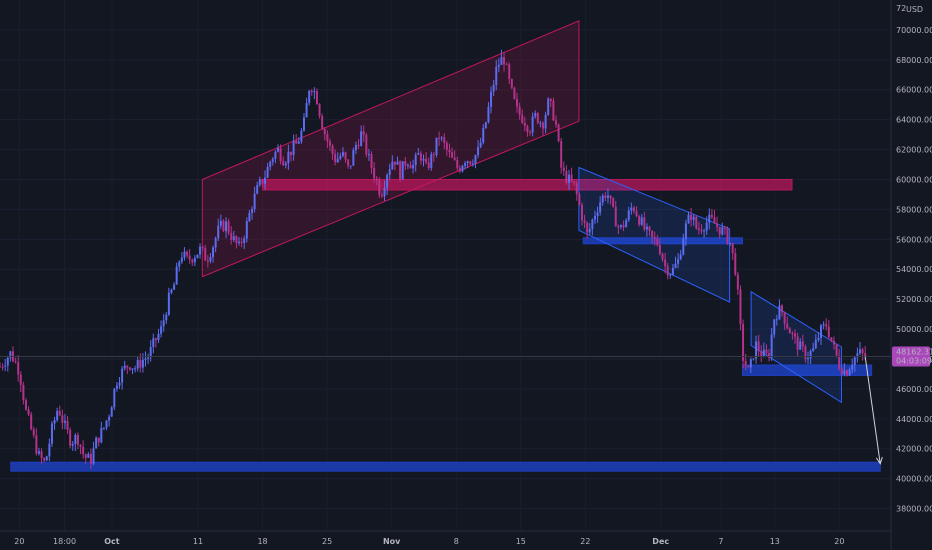 The height and width of the screenshot is (550, 932). I want to click on x-tick-label: 18, so click(262, 541).